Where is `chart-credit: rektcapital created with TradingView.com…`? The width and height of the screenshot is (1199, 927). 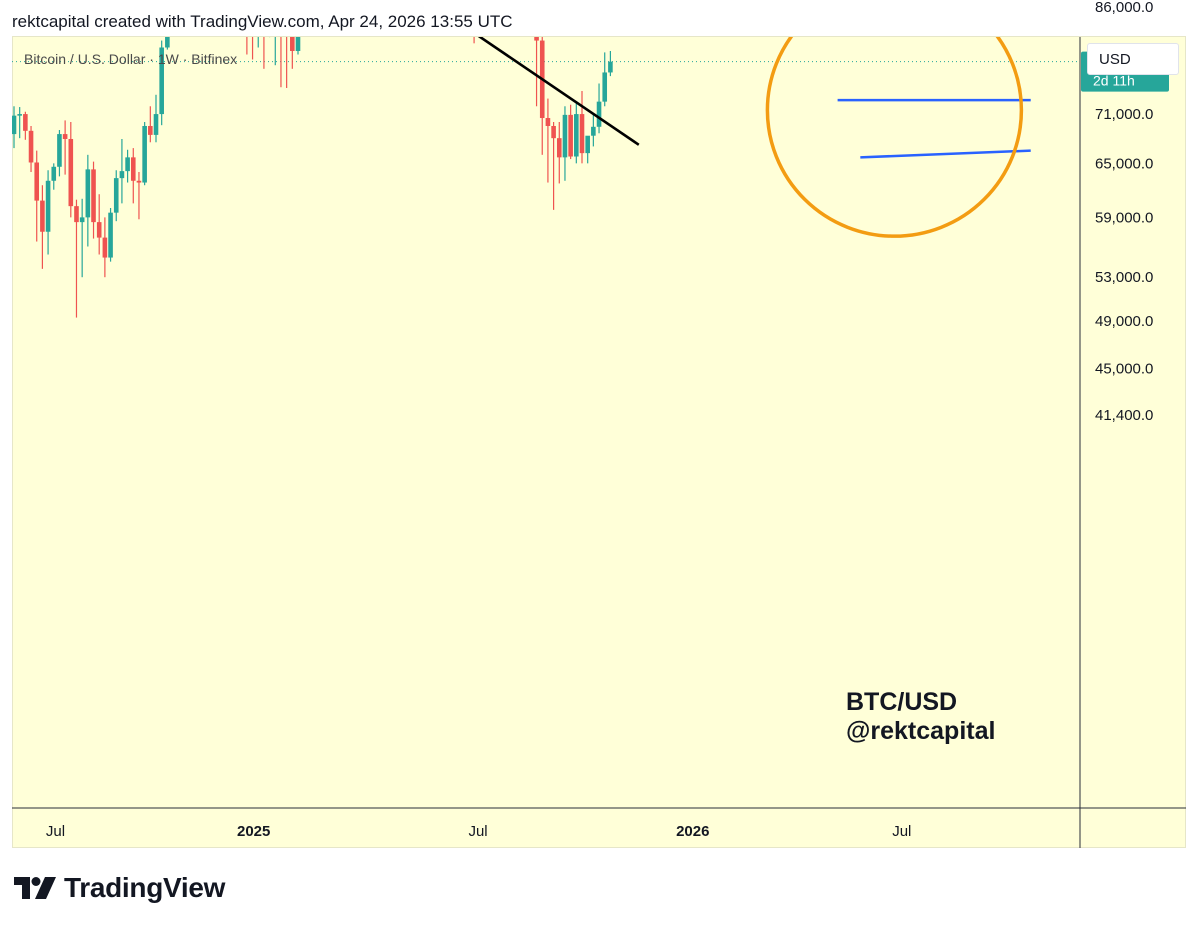
chart-credit: rektcapital created with TradingView.com… is located at coordinates (262, 21).